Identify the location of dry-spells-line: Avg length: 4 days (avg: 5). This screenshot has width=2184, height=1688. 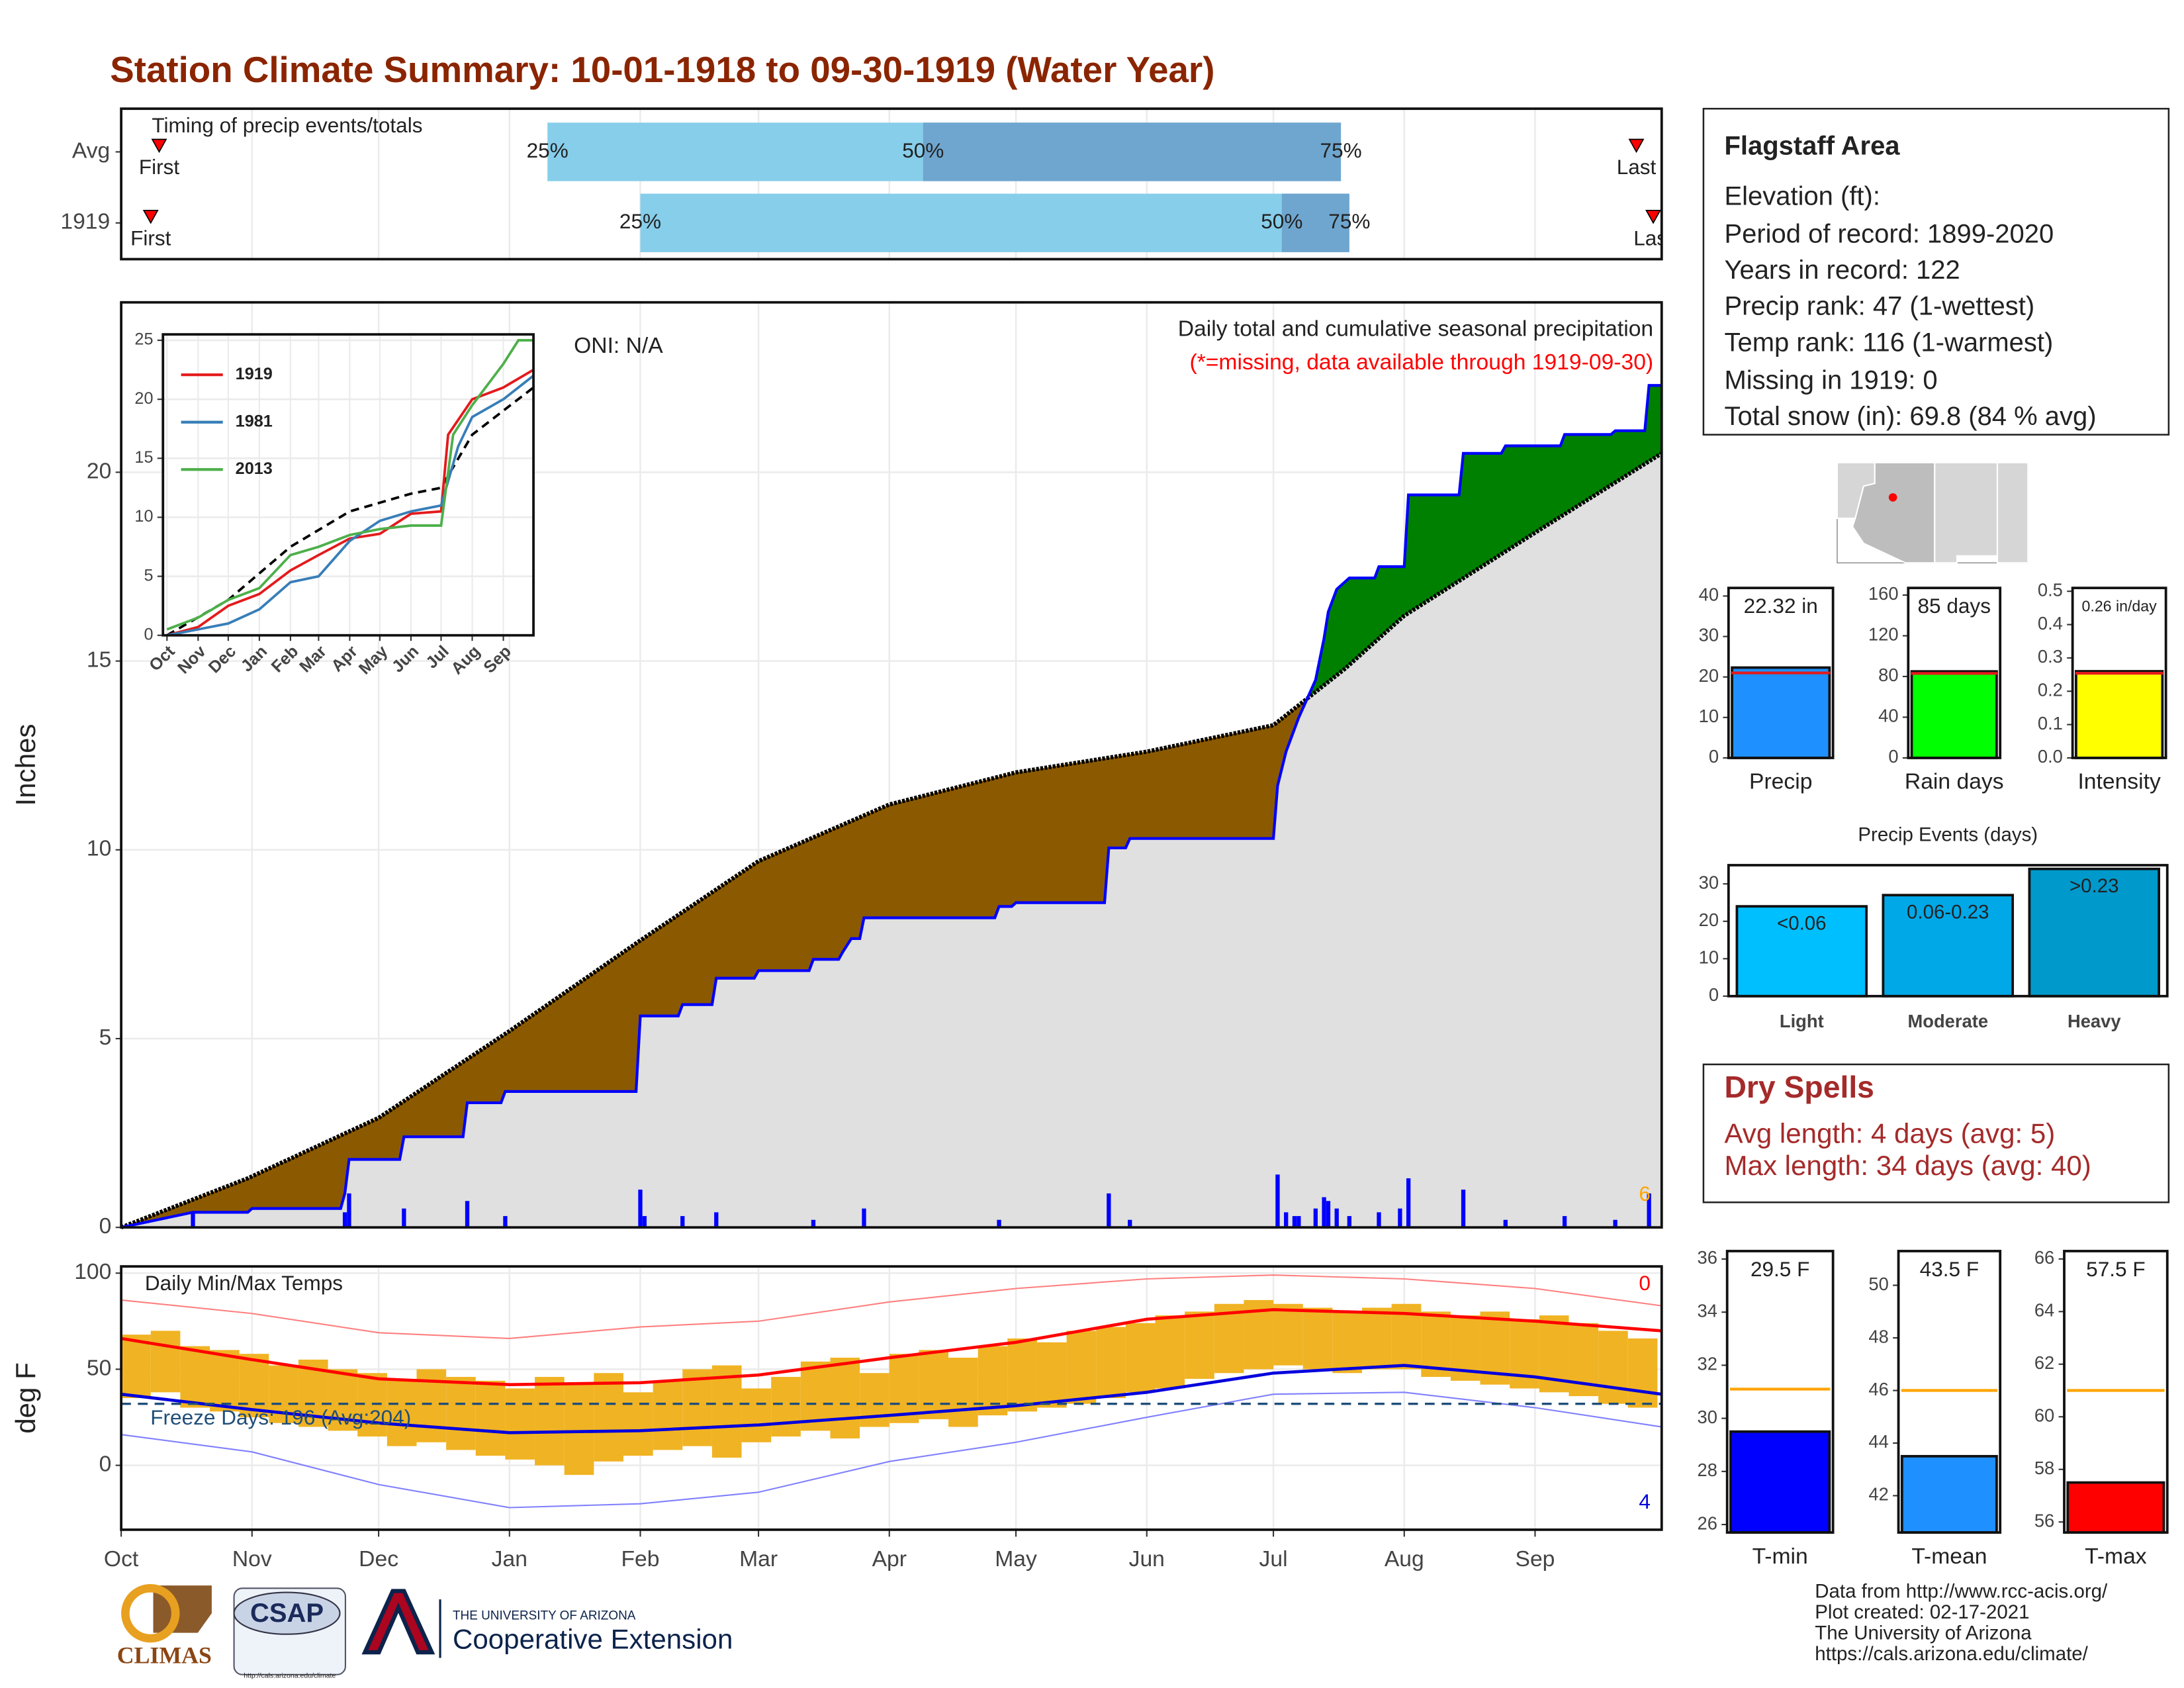
(1889, 1133).